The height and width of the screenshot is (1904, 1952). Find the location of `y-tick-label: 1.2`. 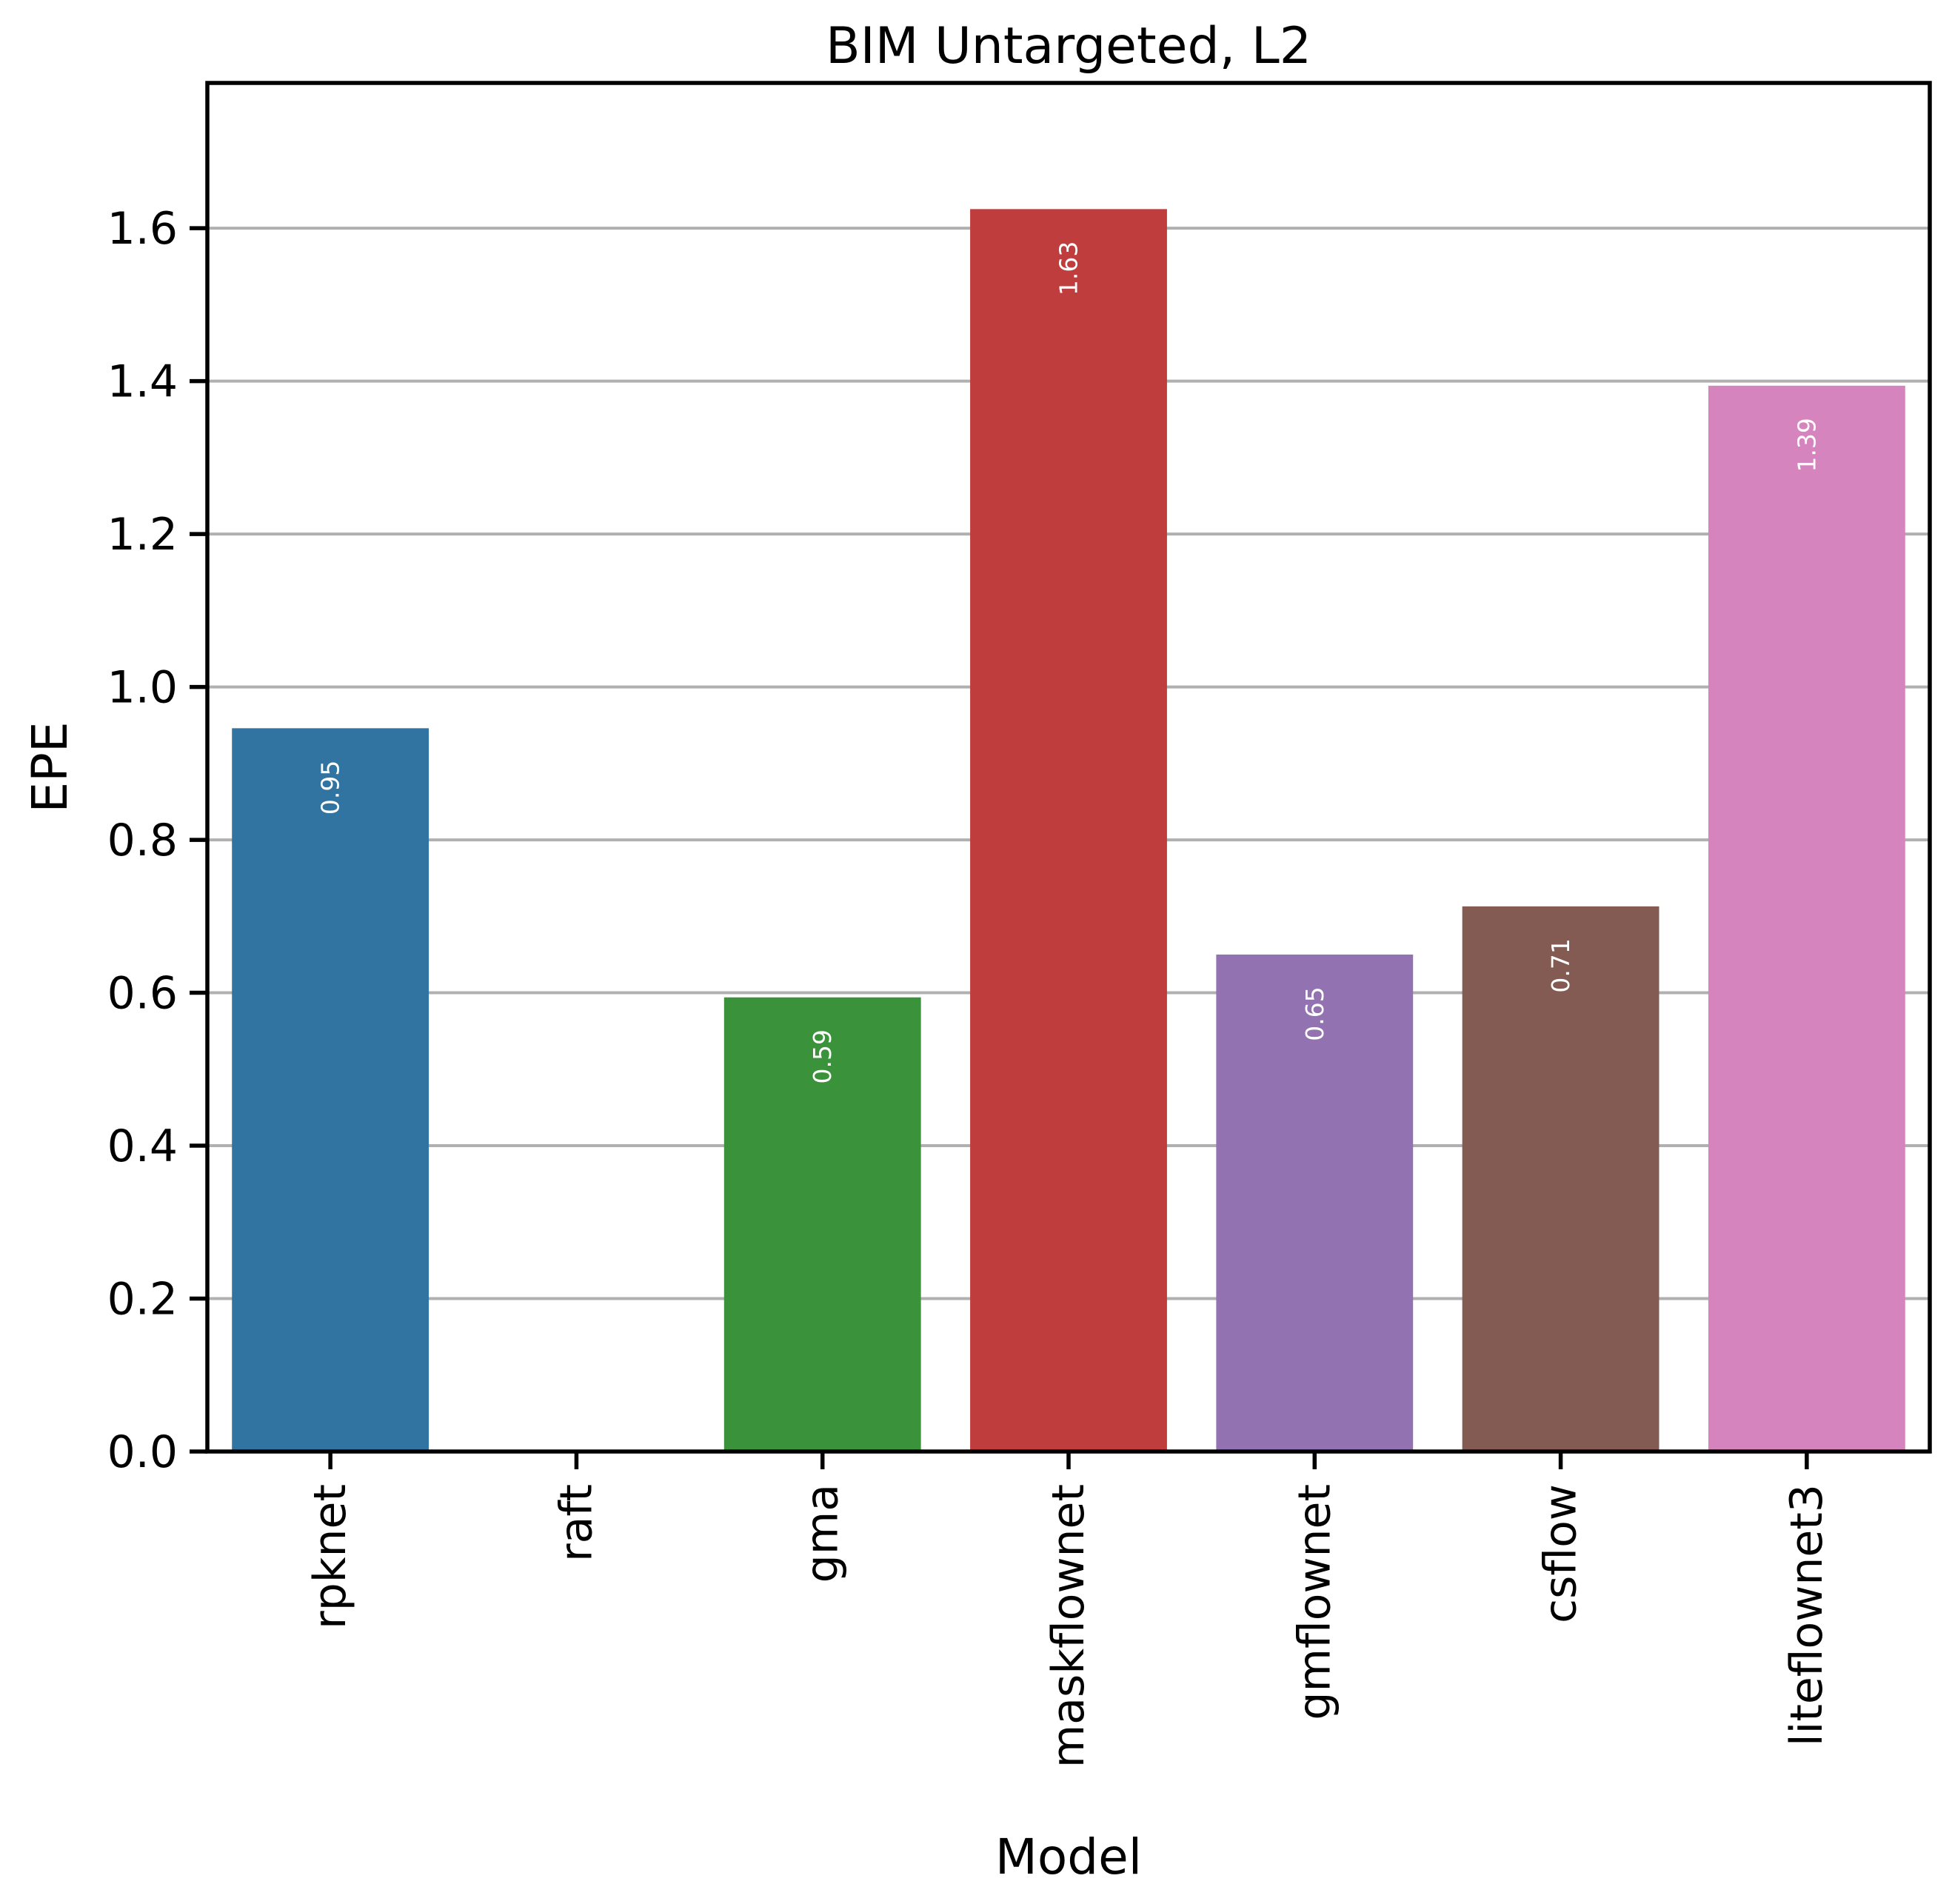

y-tick-label: 1.2 is located at coordinates (142, 535).